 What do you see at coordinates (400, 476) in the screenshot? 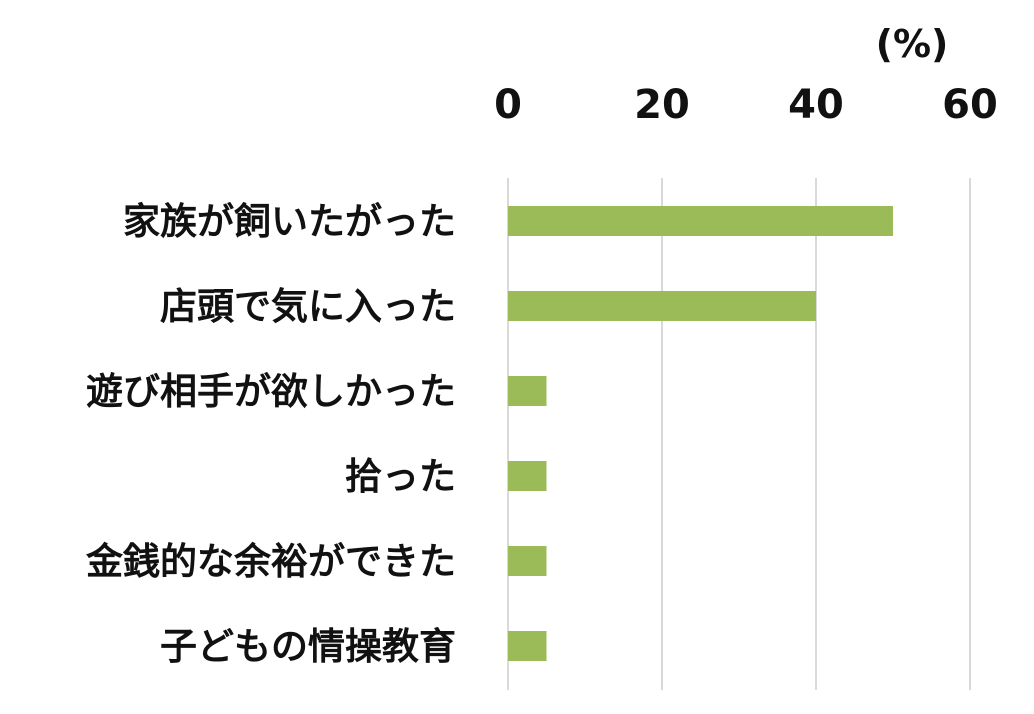
I see `category-label-4: 拾った` at bounding box center [400, 476].